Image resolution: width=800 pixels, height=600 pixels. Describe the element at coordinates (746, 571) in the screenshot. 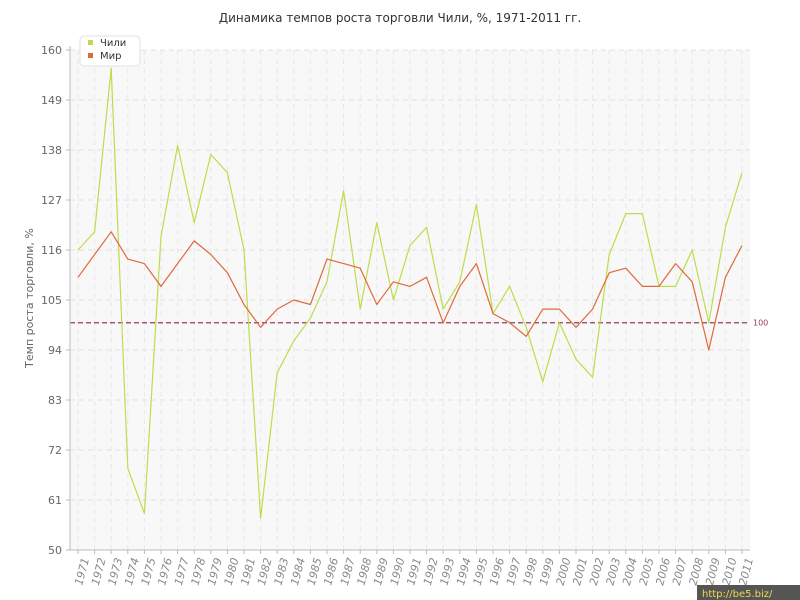

I see `x-tick-label: 2011` at that location.